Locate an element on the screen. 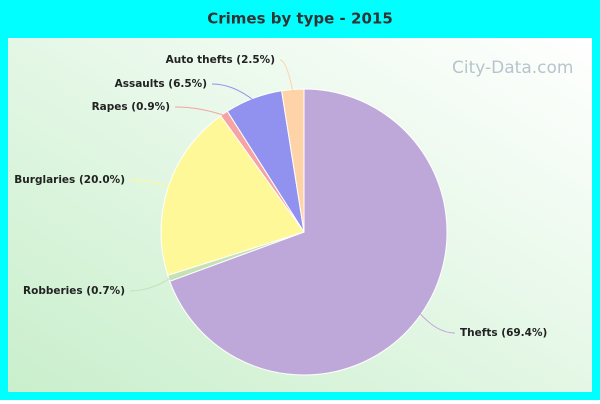  value-label: (0.7%) is located at coordinates (105, 291).